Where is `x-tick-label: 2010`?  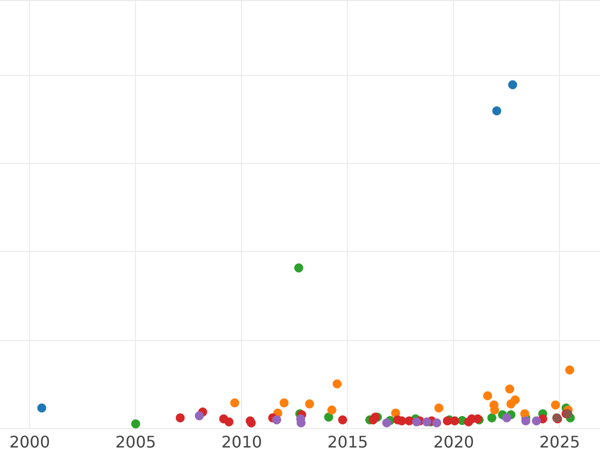 x-tick-label: 2010 is located at coordinates (241, 441).